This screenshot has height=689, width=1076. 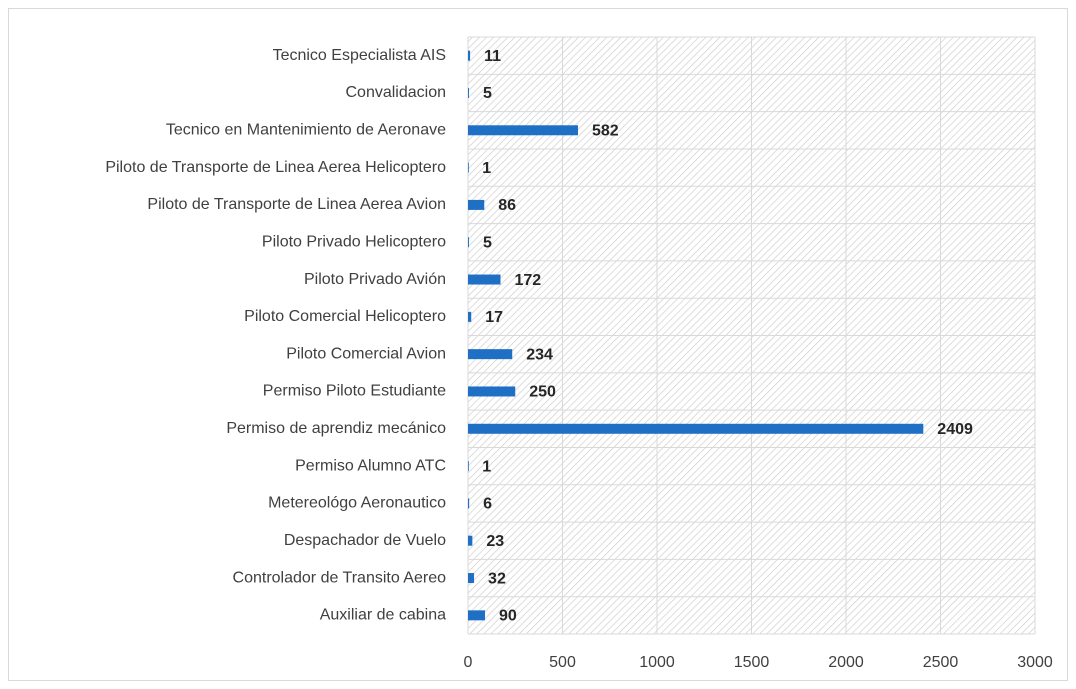 I want to click on y-tick-label: Permiso de aprendiz mecánico, so click(x=336, y=428).